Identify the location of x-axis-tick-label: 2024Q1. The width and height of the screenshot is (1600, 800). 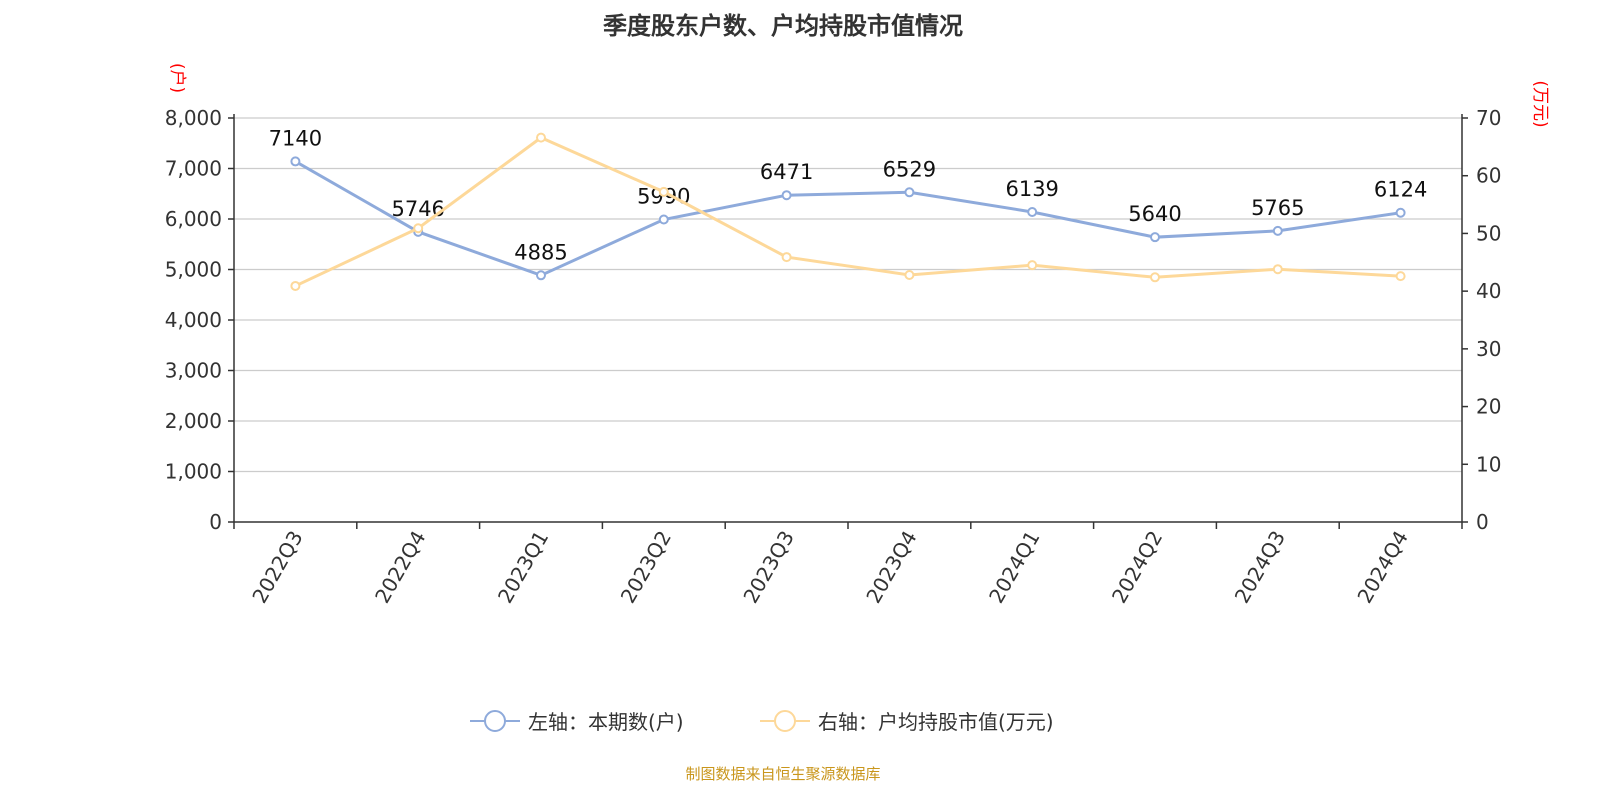
(1014, 567).